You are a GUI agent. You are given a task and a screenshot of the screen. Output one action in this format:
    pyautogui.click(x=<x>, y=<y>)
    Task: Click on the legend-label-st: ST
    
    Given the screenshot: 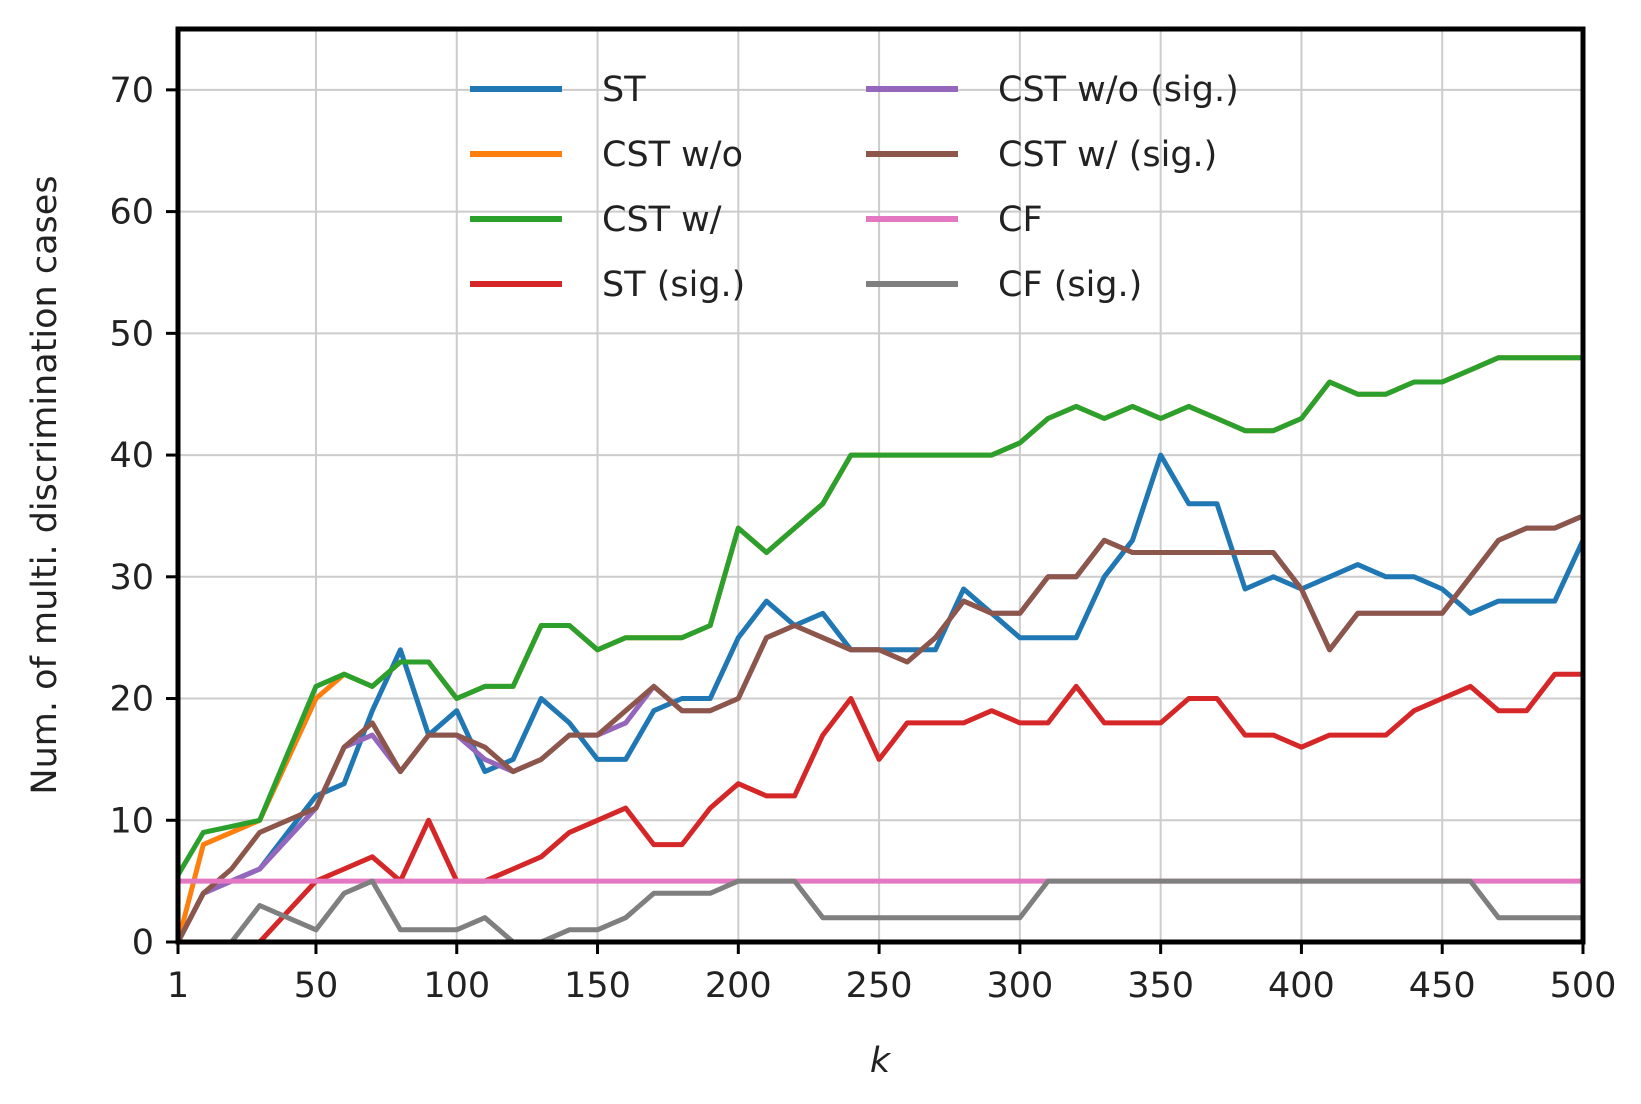 What is the action you would take?
    pyautogui.click(x=624, y=90)
    